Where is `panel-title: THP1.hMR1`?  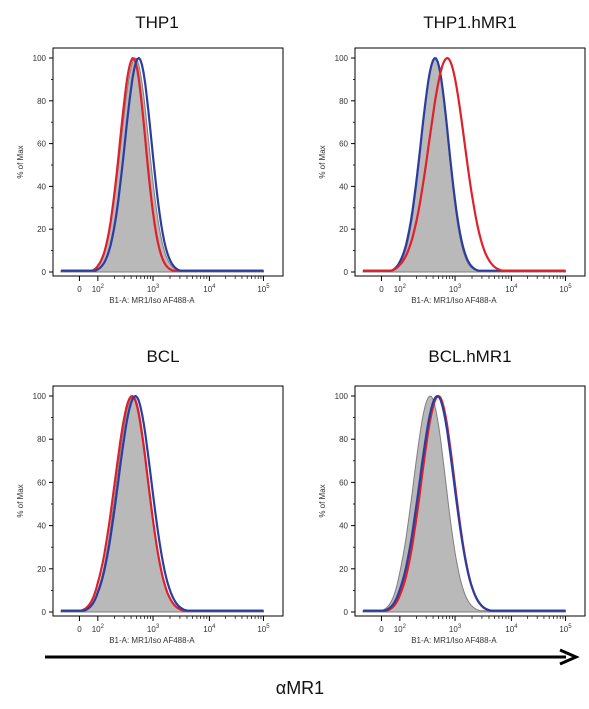
panel-title: THP1.hMR1 is located at coordinates (470, 22).